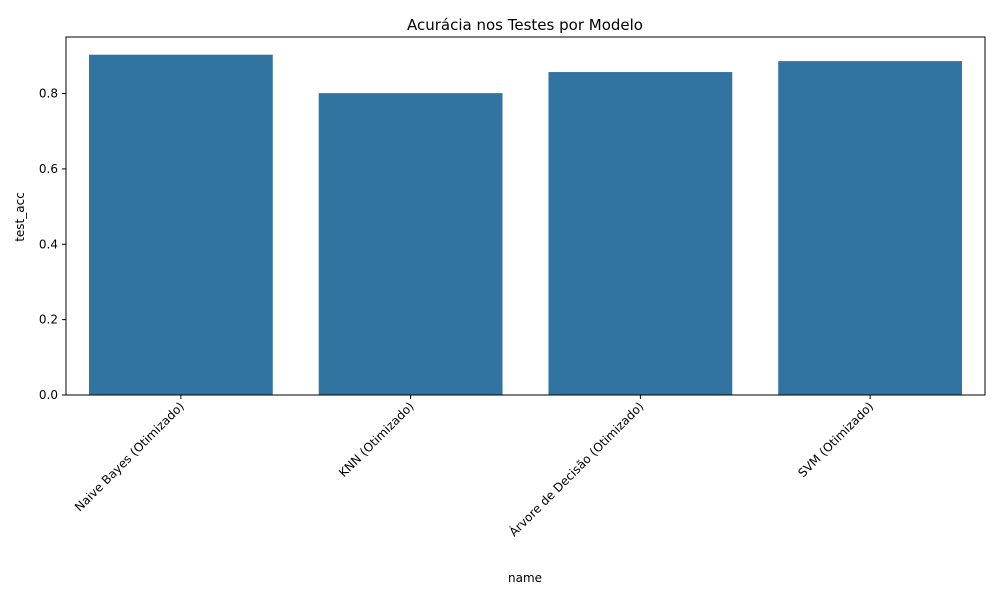  Describe the element at coordinates (48, 169) in the screenshot. I see `y-tick-label-3: 0.6` at that location.